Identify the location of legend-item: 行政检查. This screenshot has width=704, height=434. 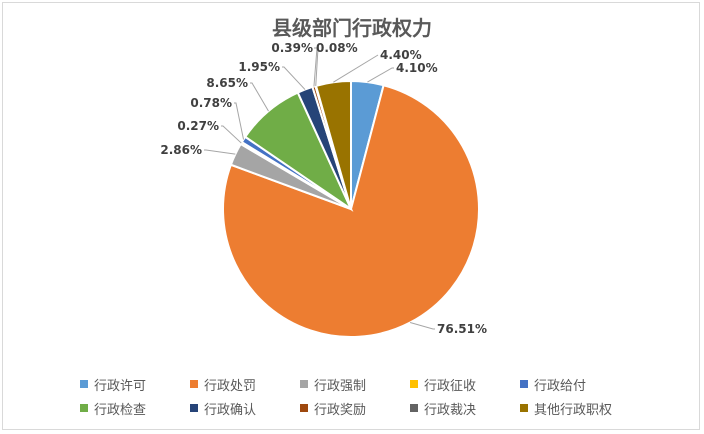
(135, 408).